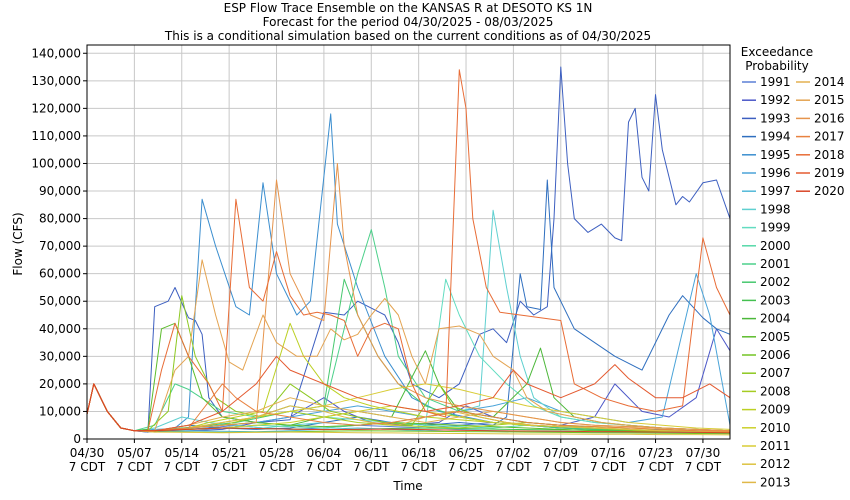  Describe the element at coordinates (775, 464) in the screenshot. I see `legend-label-2012: 2012` at that location.